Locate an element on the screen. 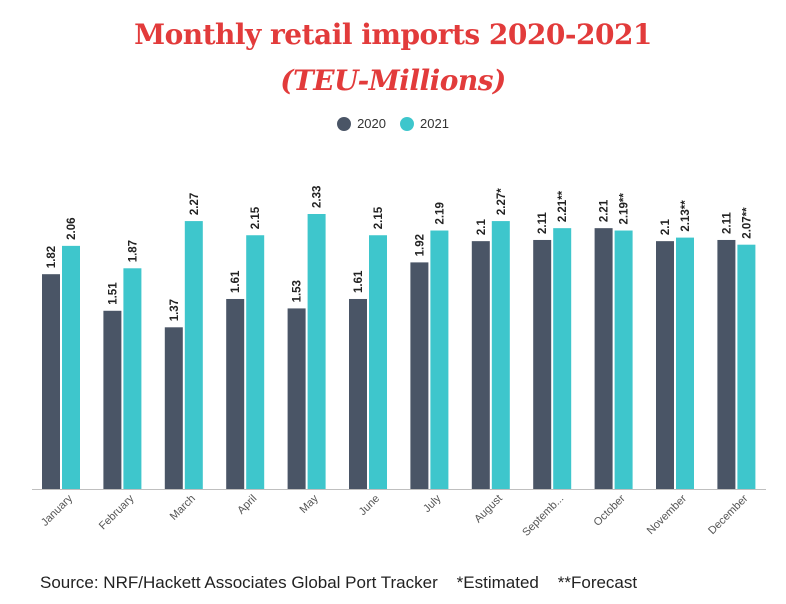  x-tick-label-1: February is located at coordinates (117, 512).